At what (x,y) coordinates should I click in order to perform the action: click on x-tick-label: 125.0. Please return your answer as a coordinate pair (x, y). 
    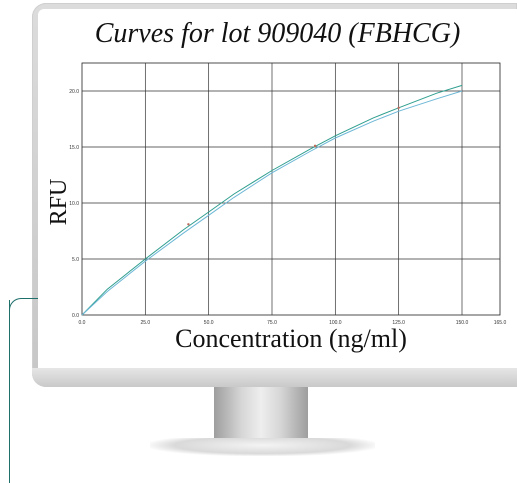
    Looking at the image, I should click on (398, 323).